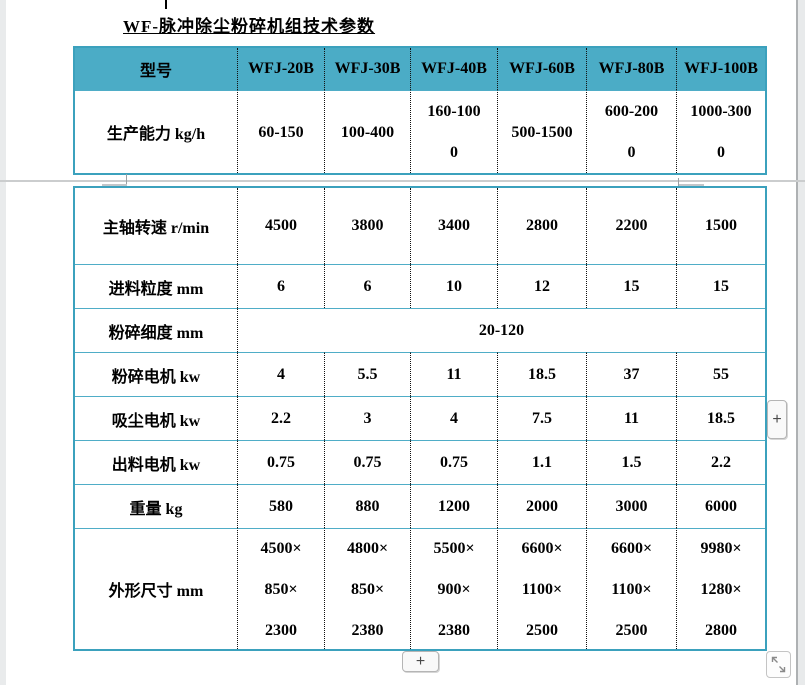 The width and height of the screenshot is (805, 685). I want to click on table-cell: 1.5, so click(631, 462).